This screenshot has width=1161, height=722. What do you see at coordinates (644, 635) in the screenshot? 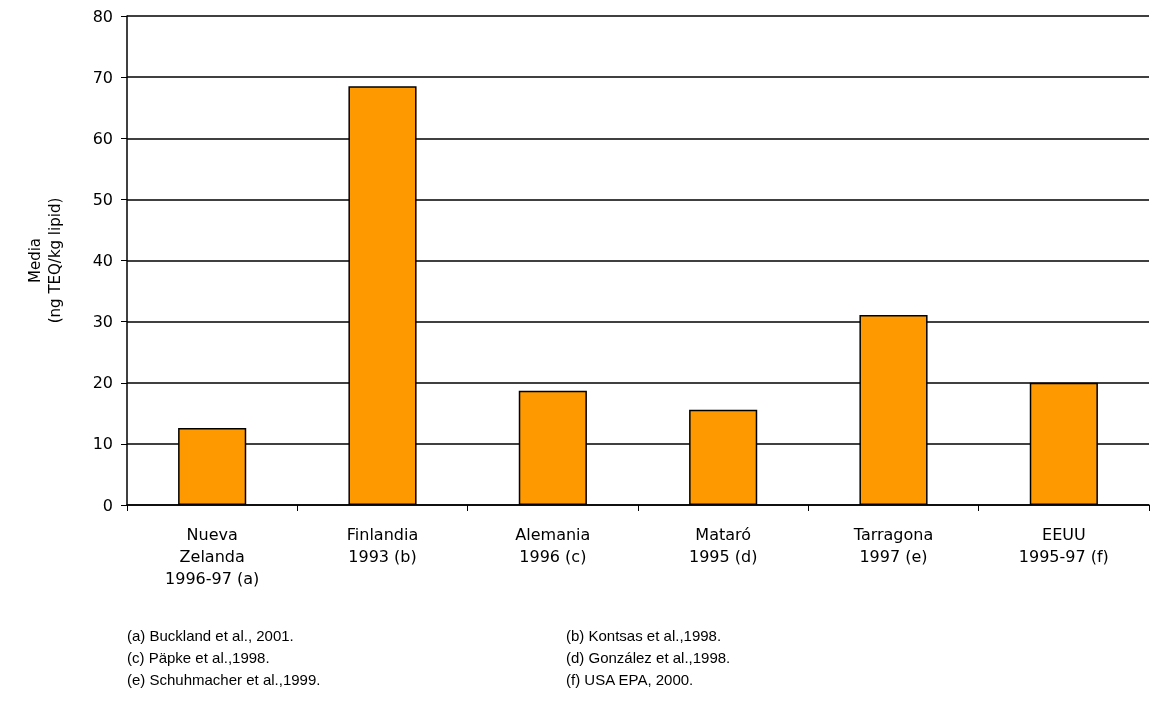
I see `text: (b) Kontsas et al.,1998.` at bounding box center [644, 635].